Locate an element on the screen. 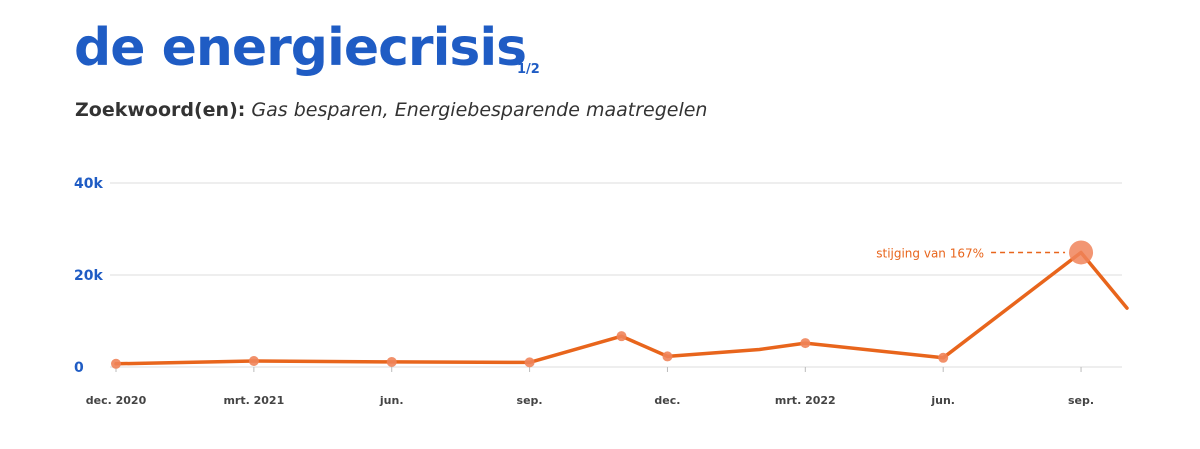 The height and width of the screenshot is (449, 1200). y-tick-label: 40k is located at coordinates (88, 184).